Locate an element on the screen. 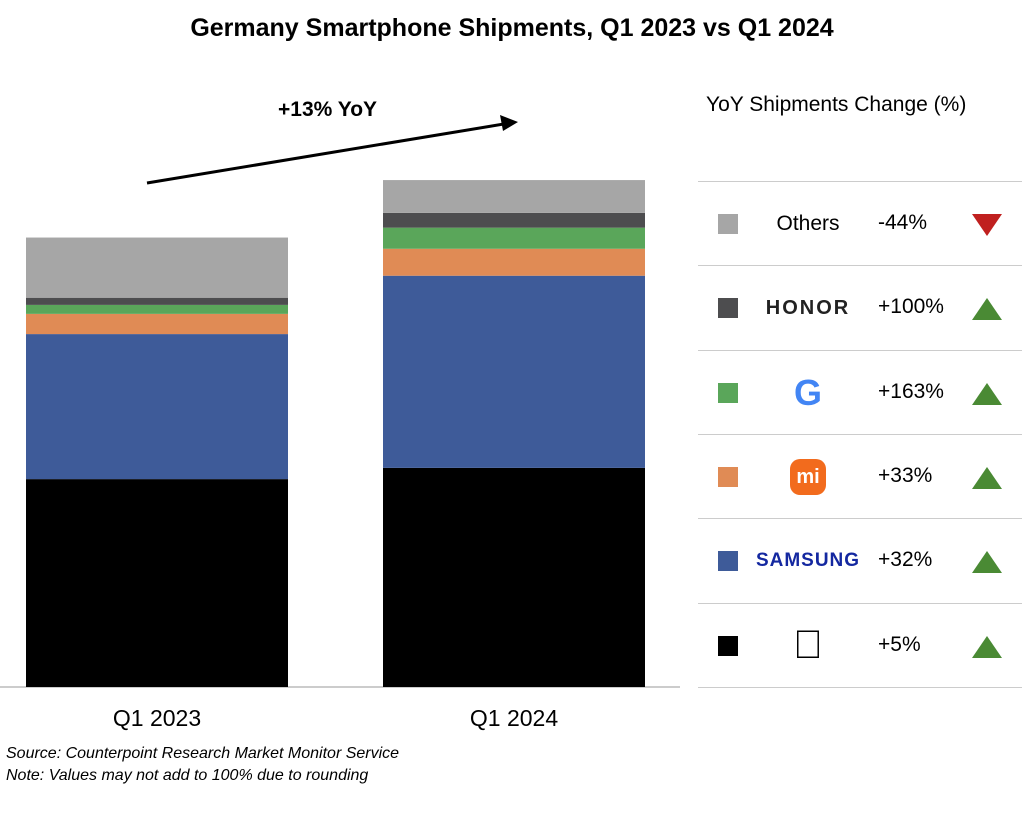 The image size is (1024, 818). legend-title: YoY Shipments Change (%) is located at coordinates (836, 104).